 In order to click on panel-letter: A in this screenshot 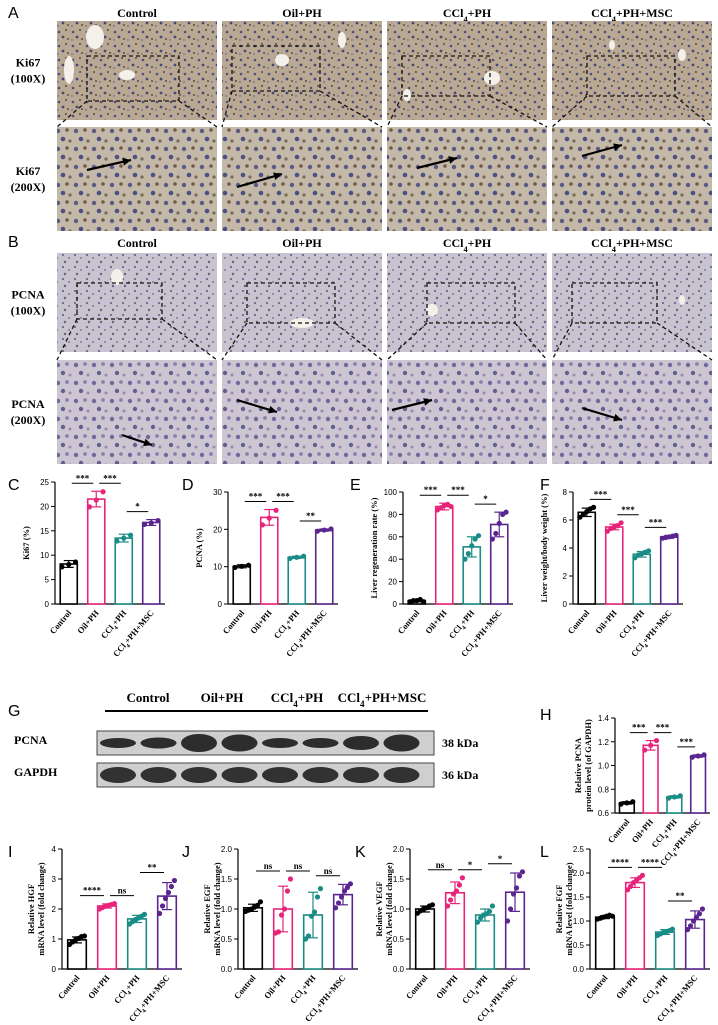, I will do `click(13, 13)`.